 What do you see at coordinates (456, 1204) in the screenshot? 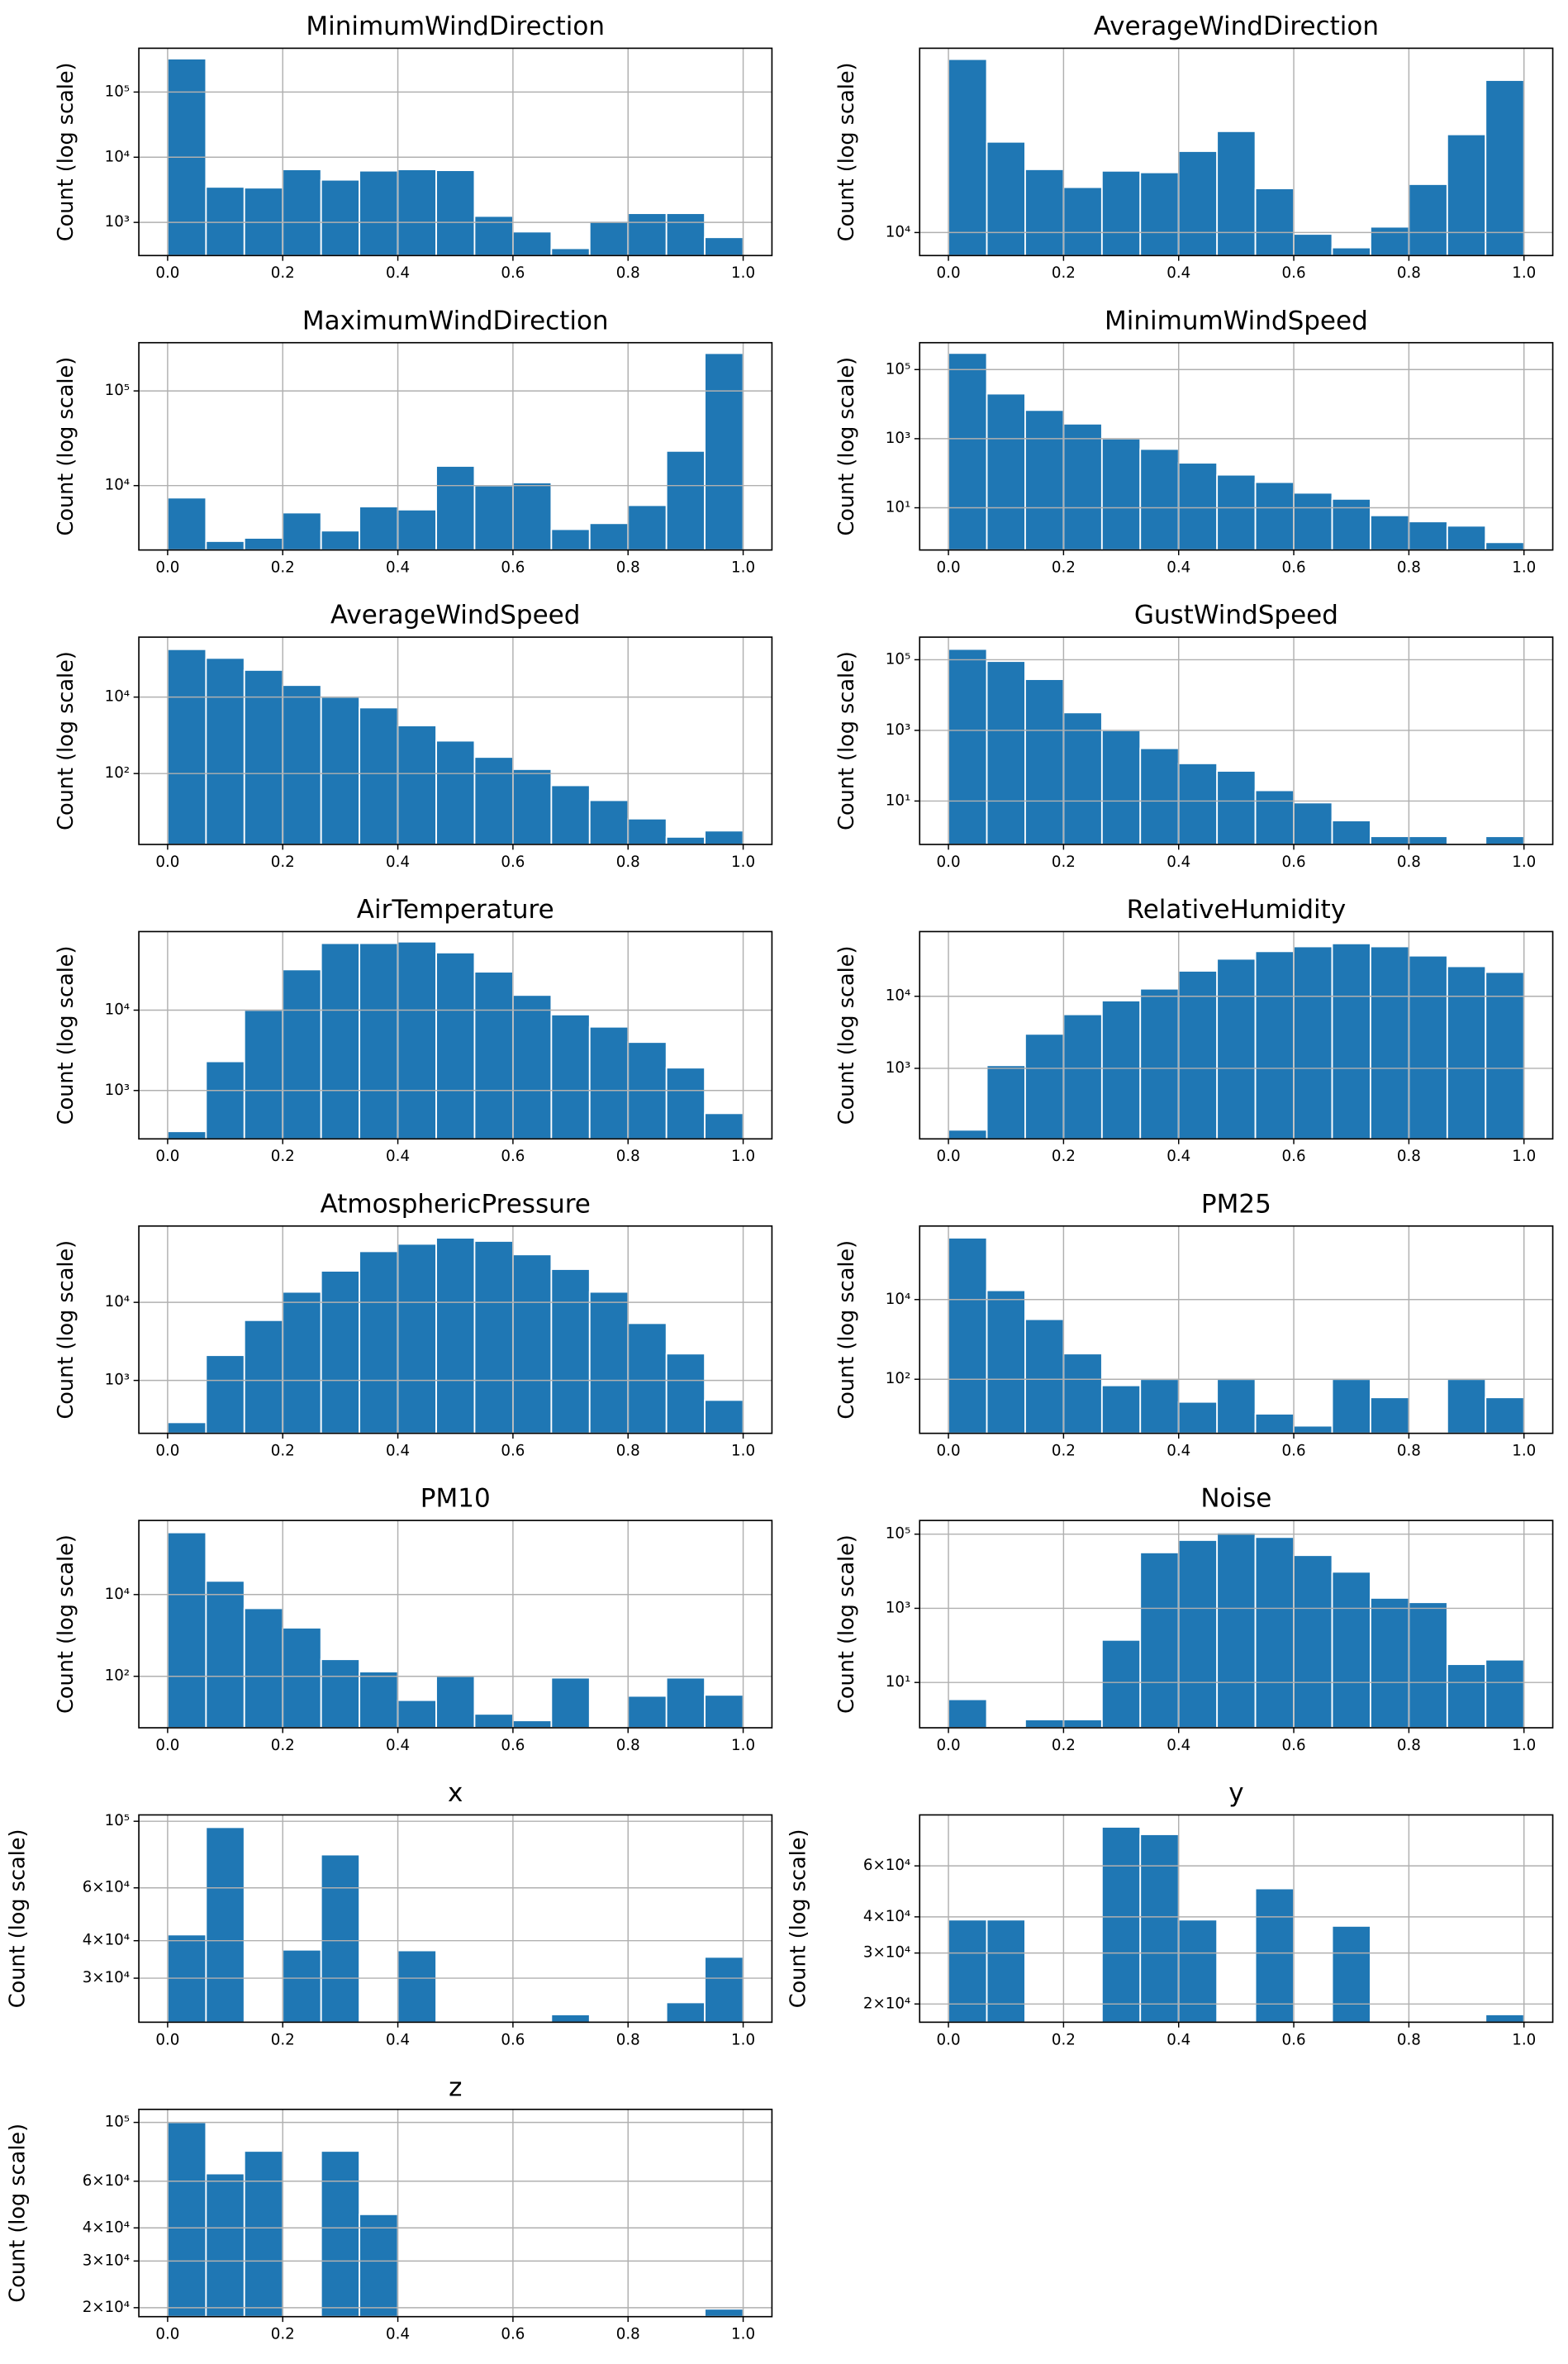
I see `chart-title: AtmosphericPressure` at bounding box center [456, 1204].